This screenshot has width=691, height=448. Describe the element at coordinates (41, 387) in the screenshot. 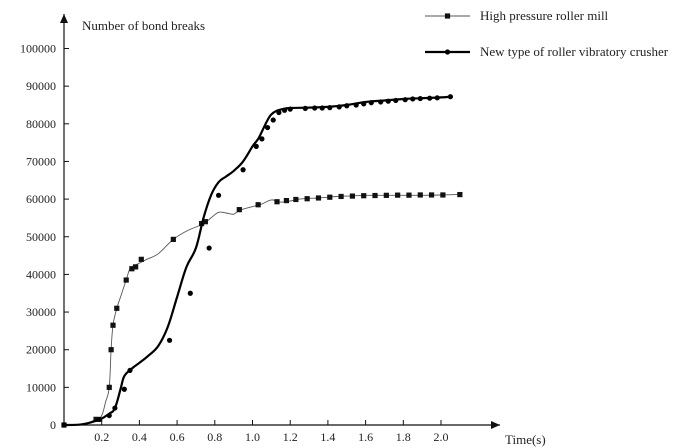

I see `y-tick-label: 10000` at that location.